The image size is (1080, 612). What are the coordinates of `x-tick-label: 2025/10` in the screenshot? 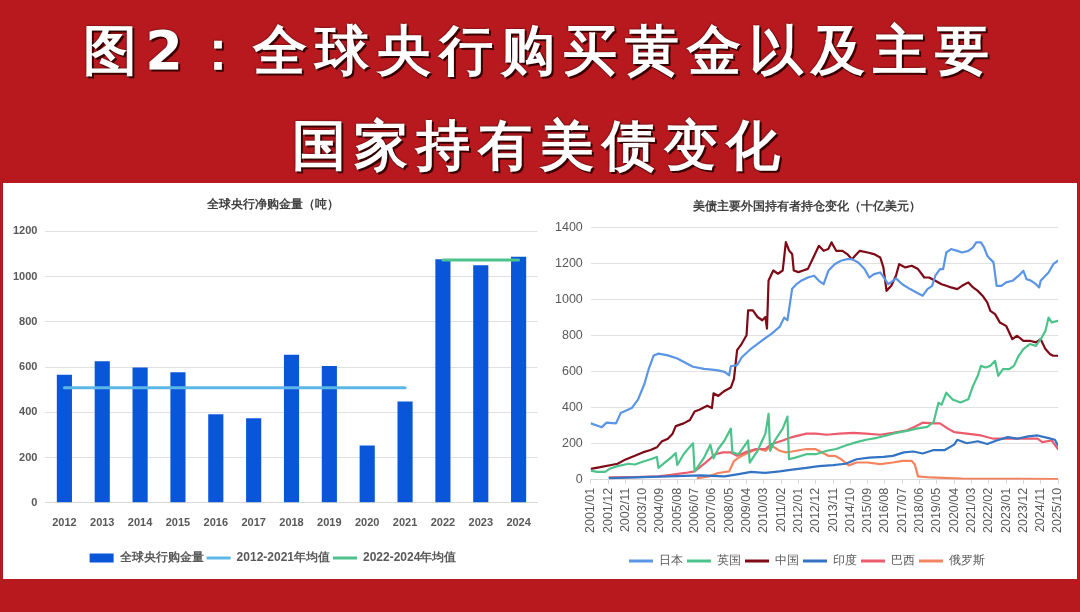 It's located at (1057, 510).